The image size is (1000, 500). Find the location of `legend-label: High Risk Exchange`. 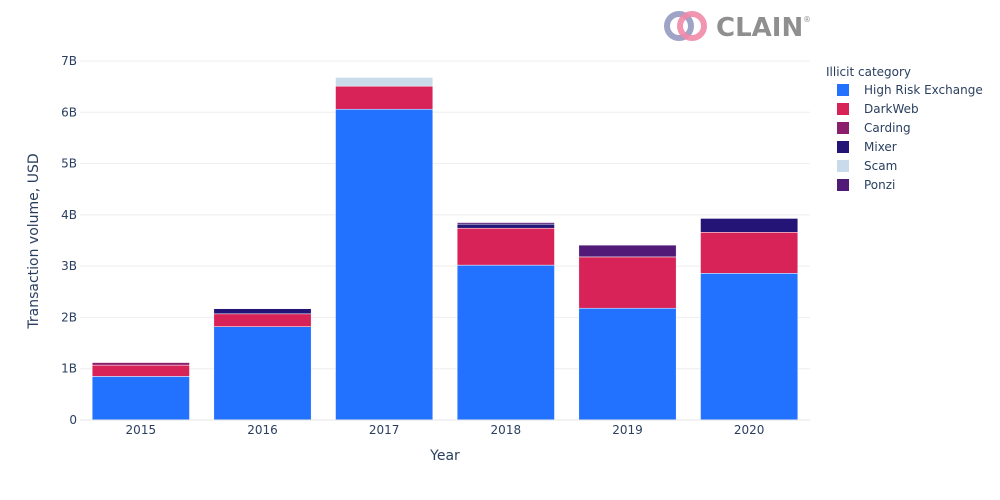

legend-label: High Risk Exchange is located at coordinates (923, 90).